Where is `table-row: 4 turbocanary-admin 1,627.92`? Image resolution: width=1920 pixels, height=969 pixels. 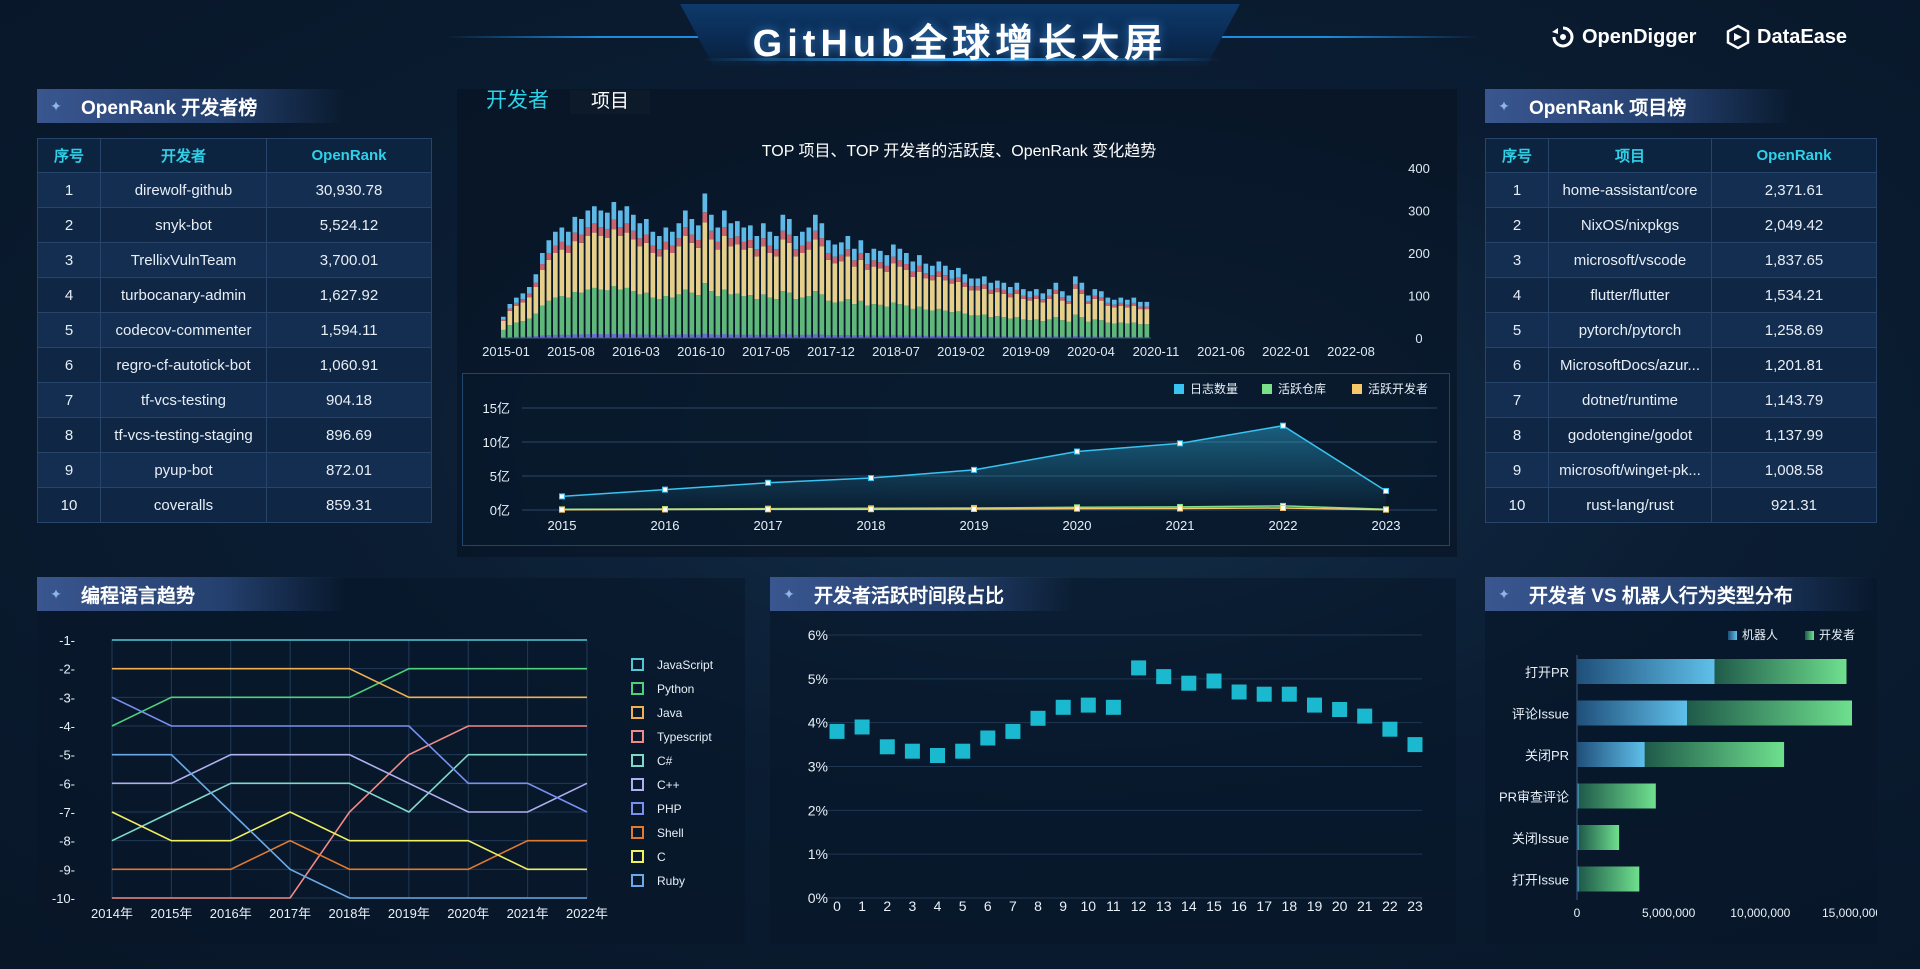 table-row: 4 turbocanary-admin 1,627.92 is located at coordinates (234, 295).